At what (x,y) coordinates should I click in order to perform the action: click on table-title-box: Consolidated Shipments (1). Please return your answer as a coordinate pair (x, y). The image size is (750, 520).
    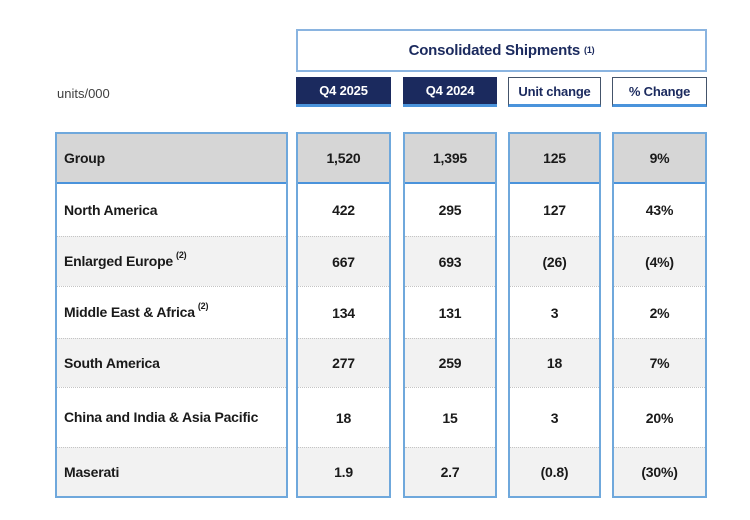
    Looking at the image, I should click on (501, 50).